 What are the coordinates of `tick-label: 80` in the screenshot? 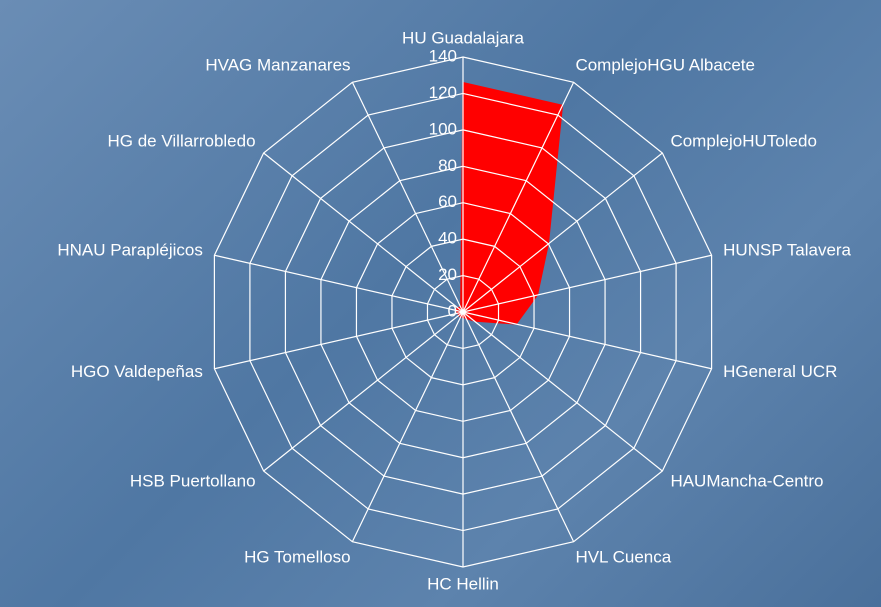 It's located at (447, 165).